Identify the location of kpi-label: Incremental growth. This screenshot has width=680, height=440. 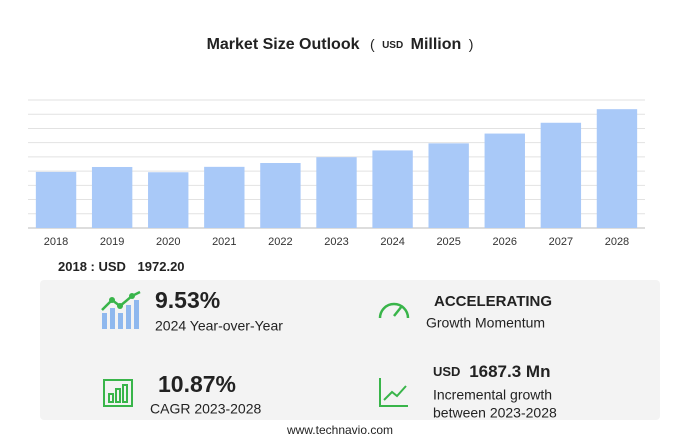
(492, 395).